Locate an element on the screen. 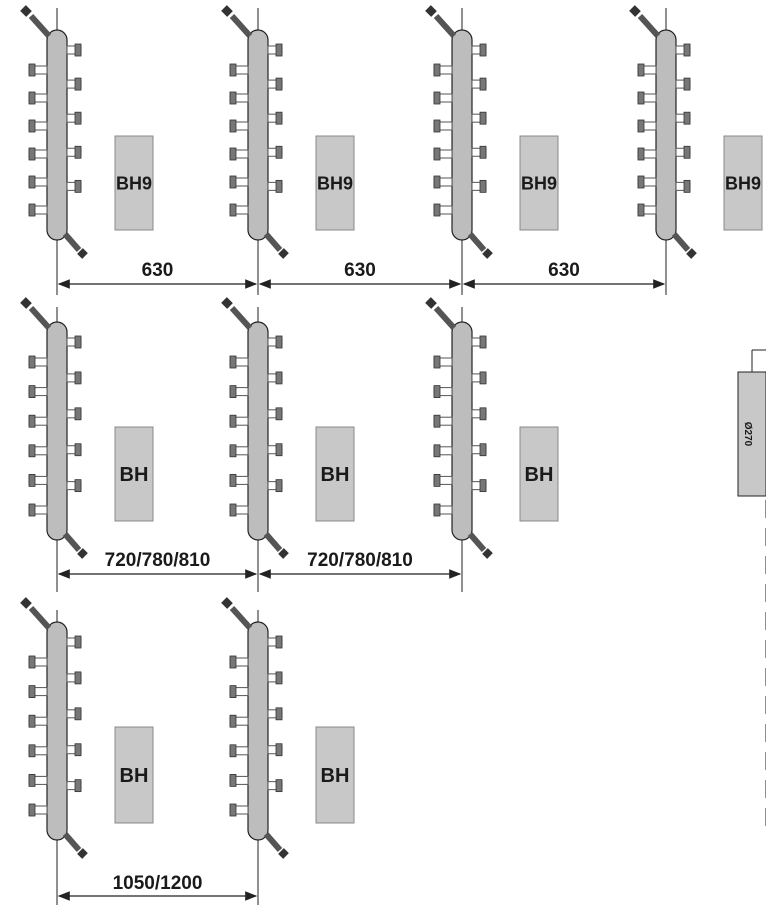 The height and width of the screenshot is (908, 766). unit-box-label: BH is located at coordinates (134, 776).